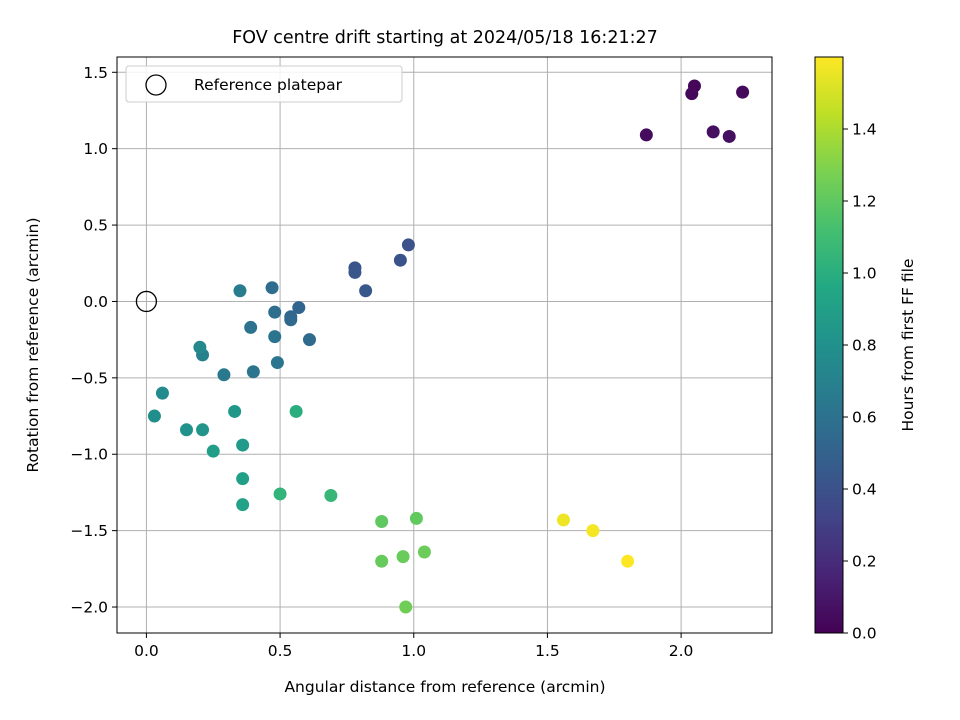 This screenshot has height=720, width=960. I want to click on colorbar-tick-label: 1.0, so click(864, 274).